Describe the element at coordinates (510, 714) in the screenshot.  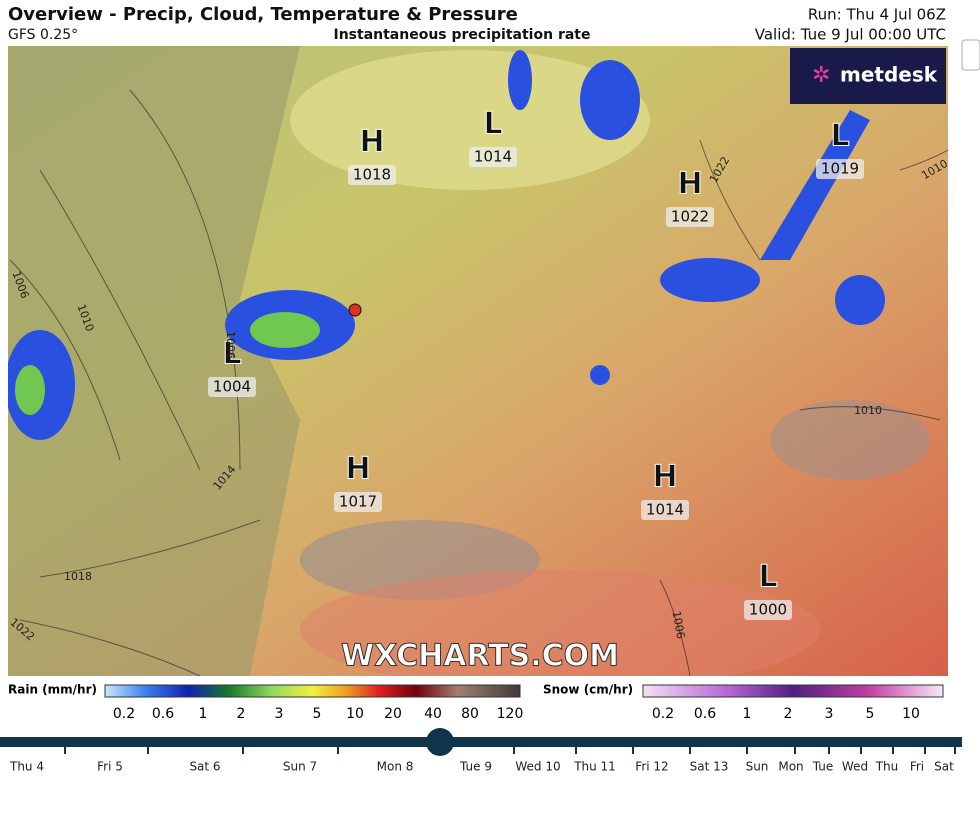
I see `rain-tick-label: 120` at that location.